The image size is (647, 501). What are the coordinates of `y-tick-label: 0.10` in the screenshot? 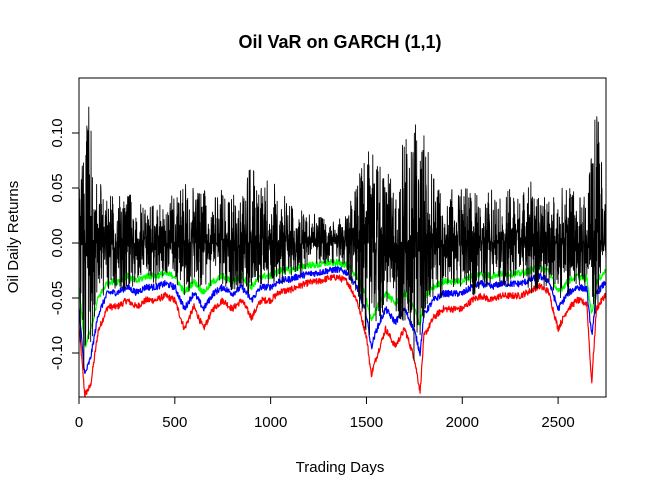 It's located at (57, 132).